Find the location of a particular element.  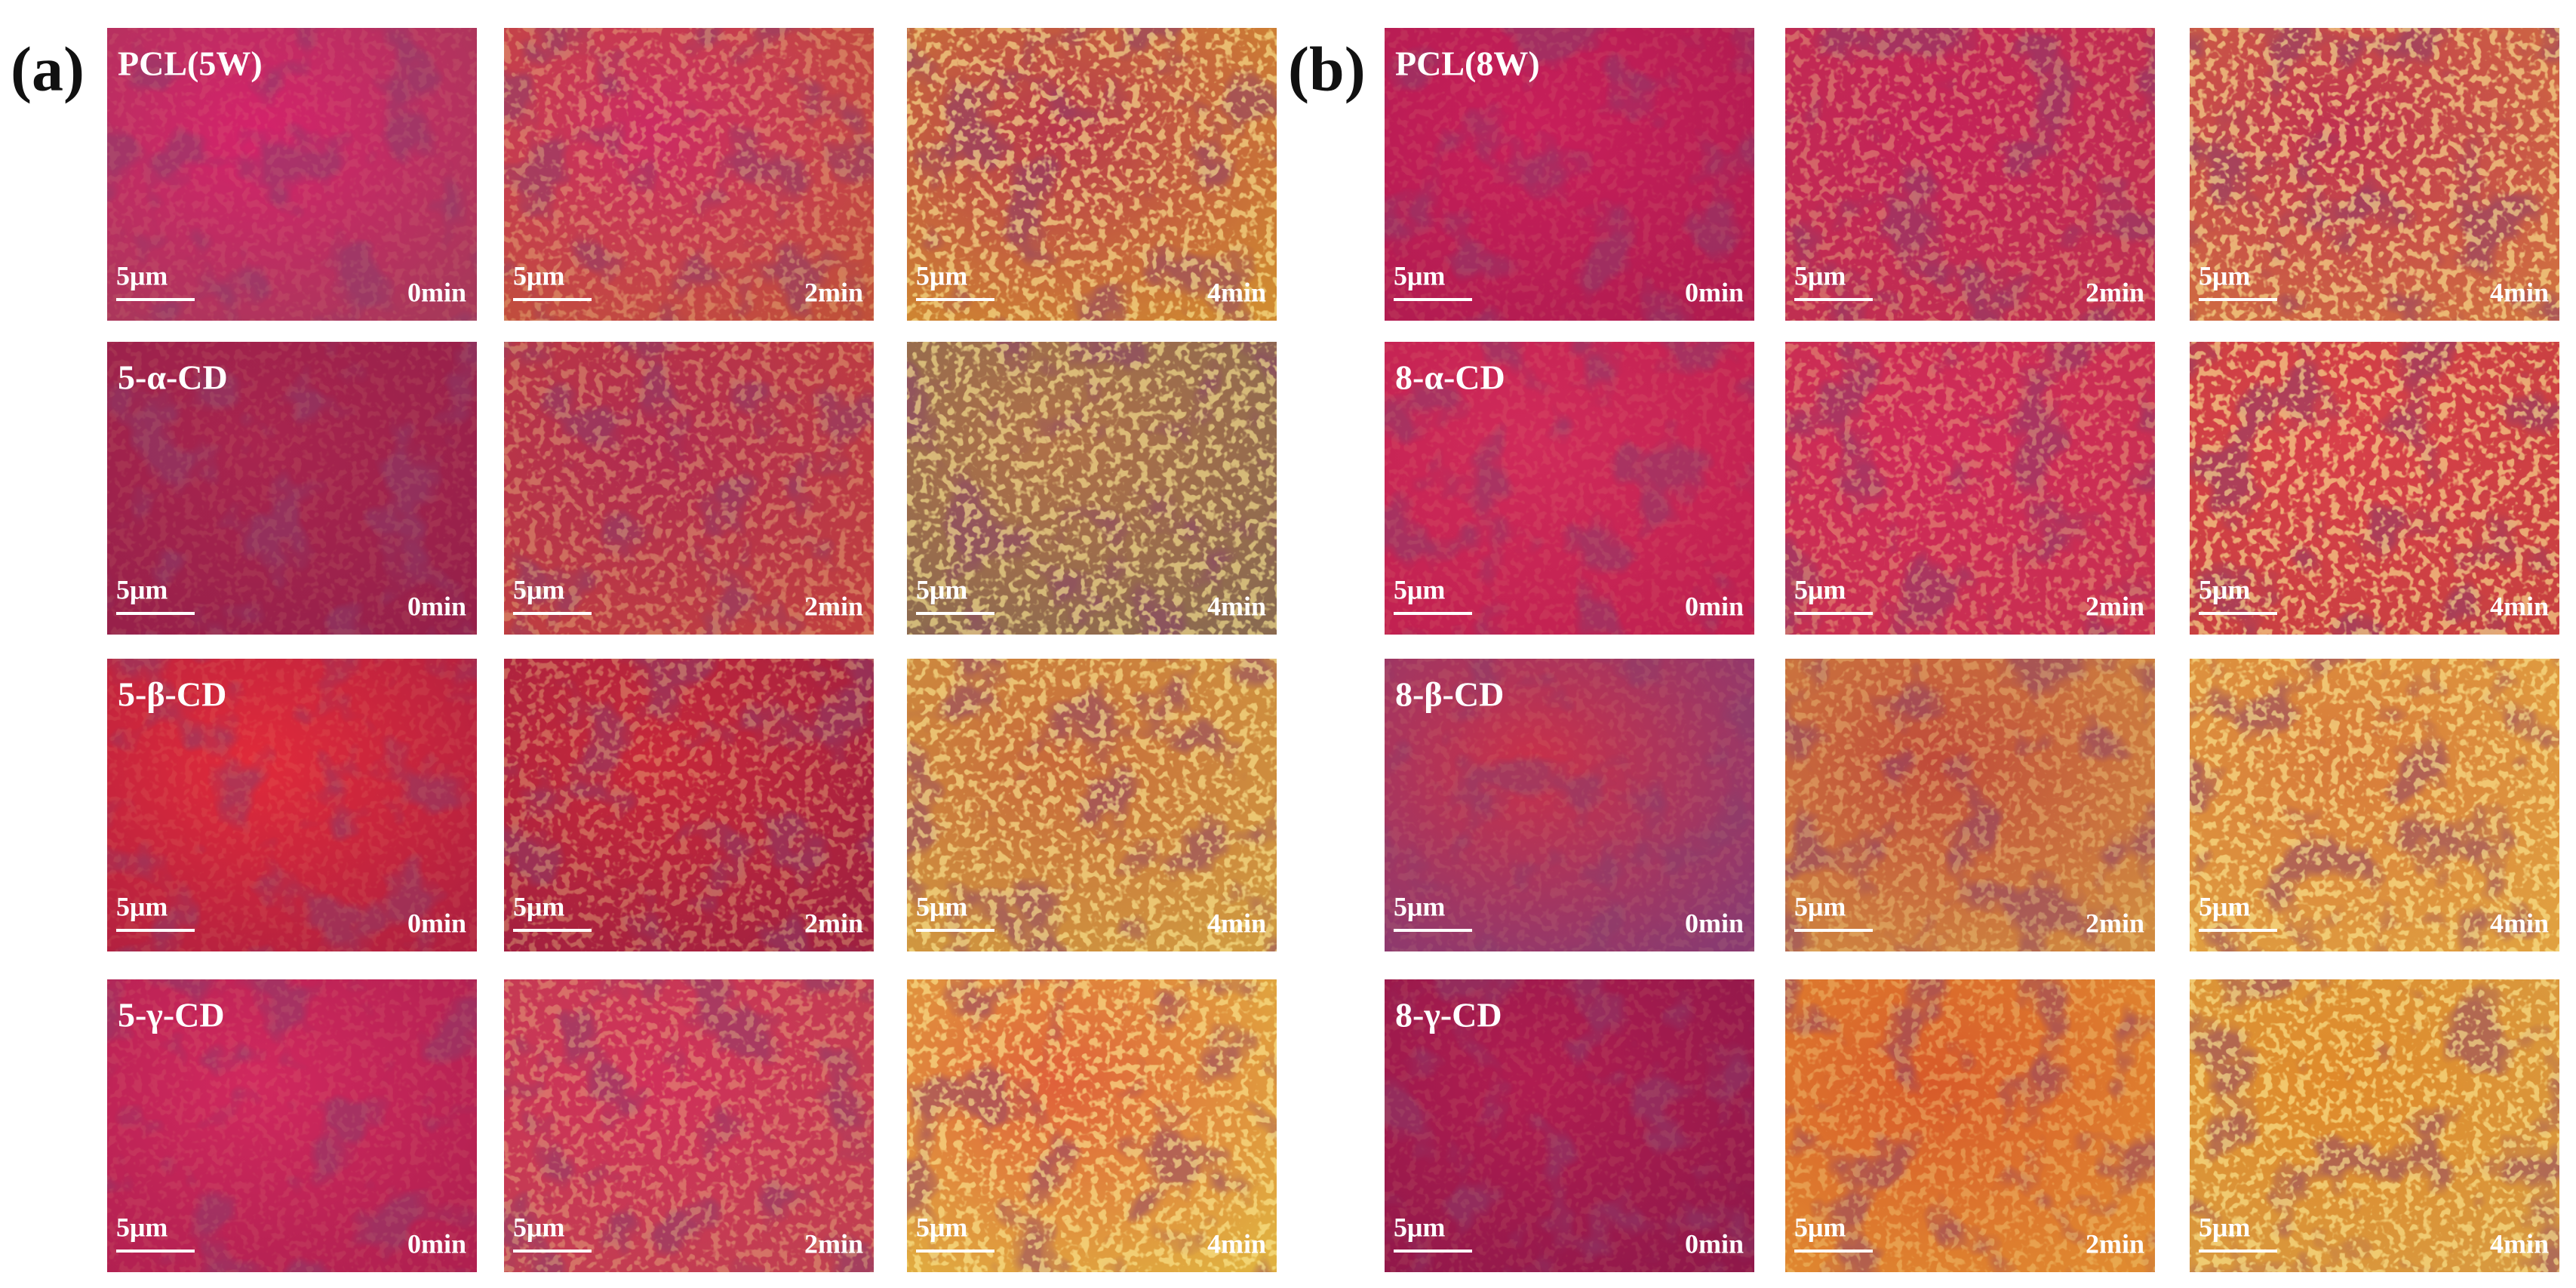

sample-label: 5-β-CD is located at coordinates (172, 694).